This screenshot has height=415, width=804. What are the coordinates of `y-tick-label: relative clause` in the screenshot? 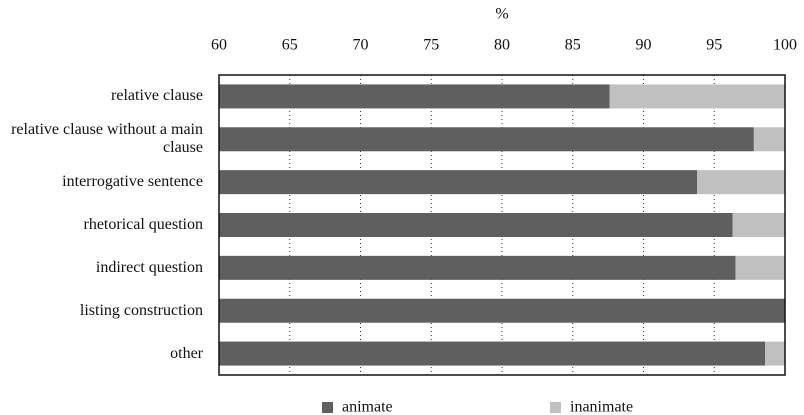 It's located at (157, 96).